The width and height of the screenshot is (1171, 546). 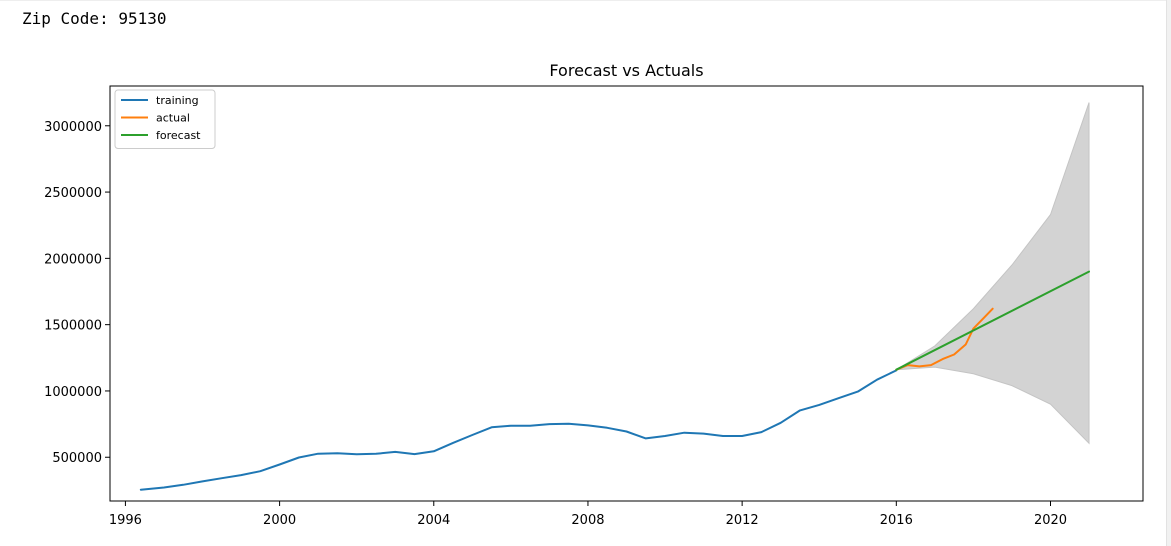 What do you see at coordinates (73, 259) in the screenshot?
I see `y-tick-label: 2000000` at bounding box center [73, 259].